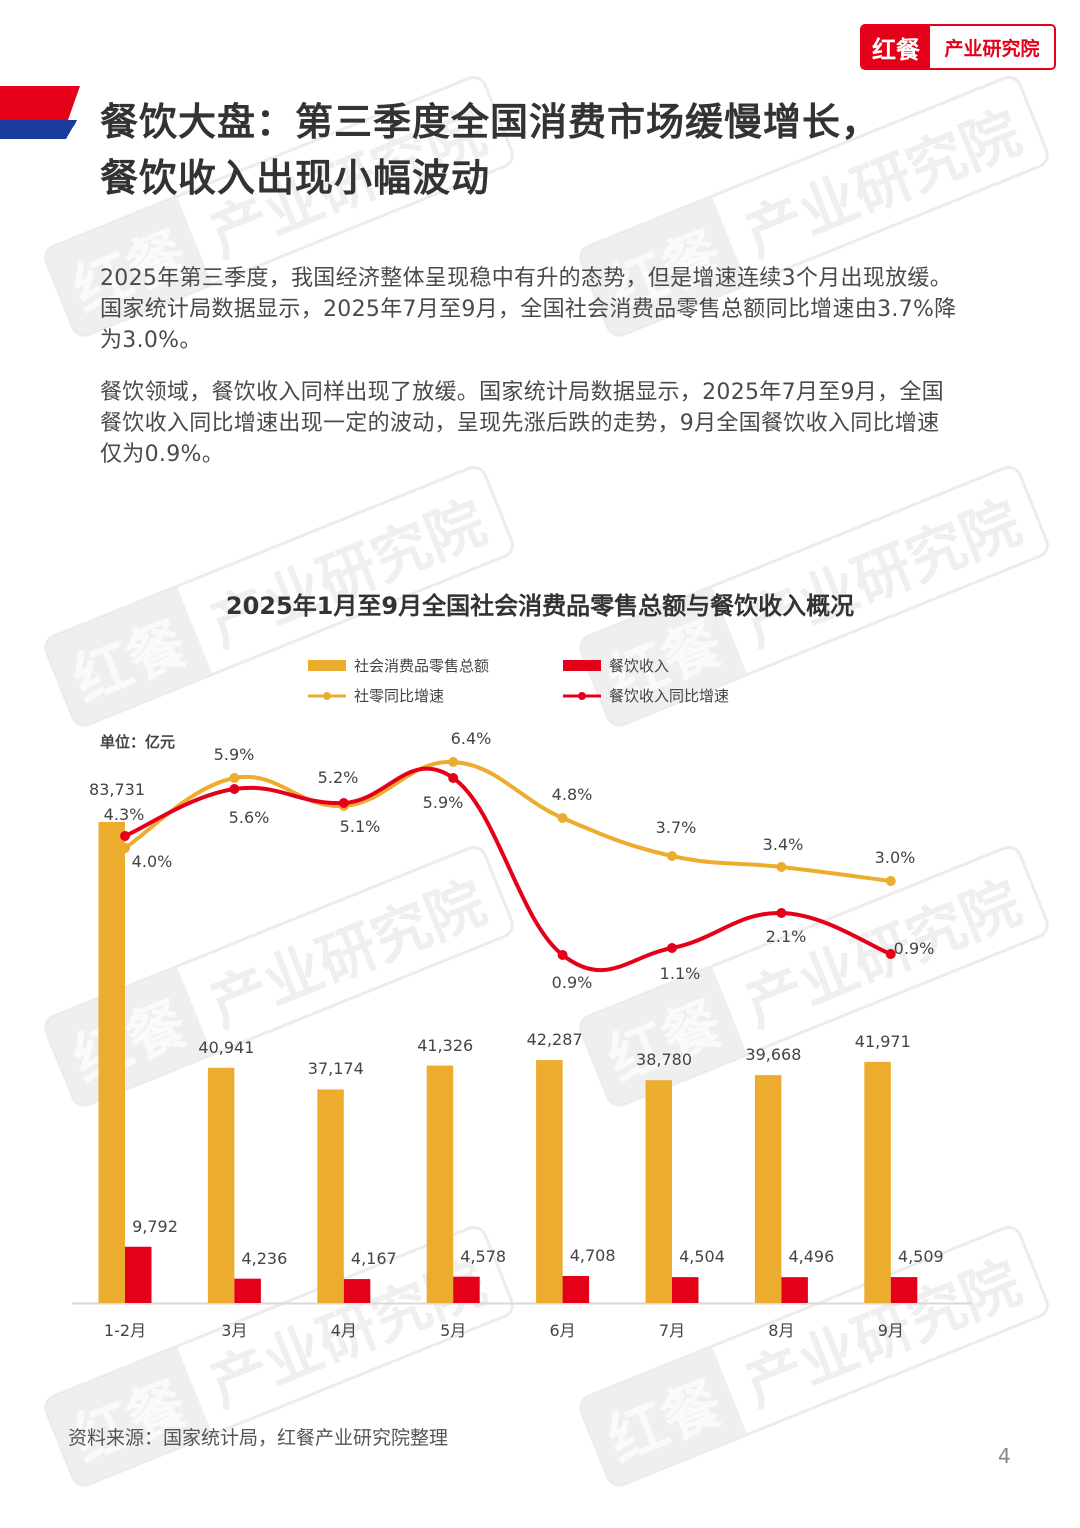 The height and width of the screenshot is (1528, 1080). What do you see at coordinates (234, 754) in the screenshot?
I see `retail-yoy-label: 5.9%` at bounding box center [234, 754].